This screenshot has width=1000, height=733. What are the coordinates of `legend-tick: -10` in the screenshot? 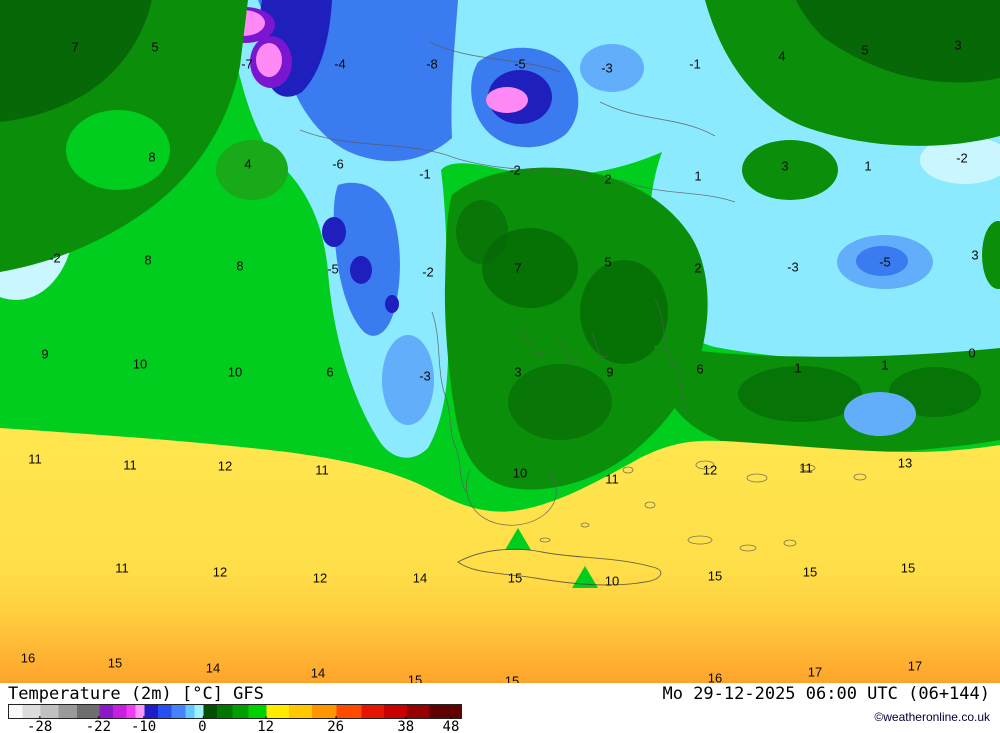 It's located at (143, 724).